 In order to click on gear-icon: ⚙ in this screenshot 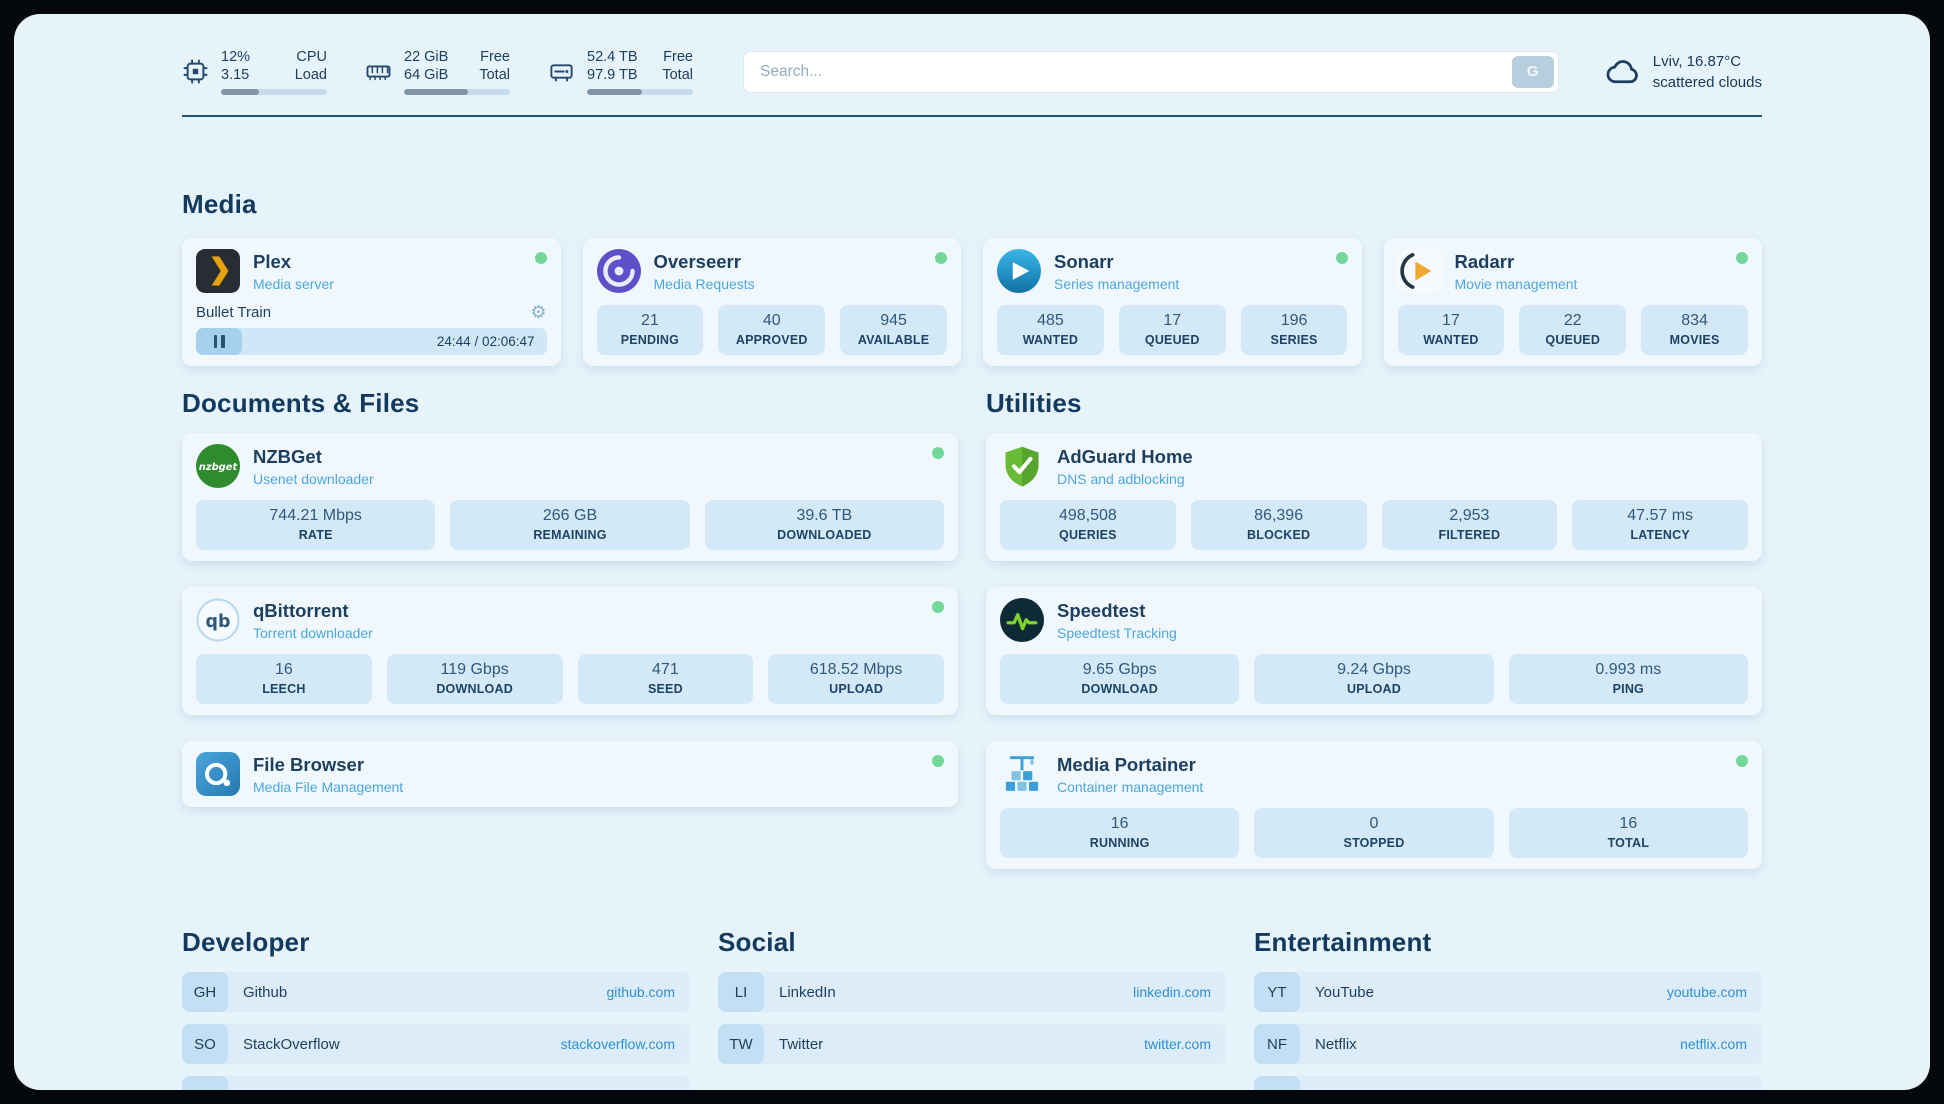, I will do `click(538, 312)`.